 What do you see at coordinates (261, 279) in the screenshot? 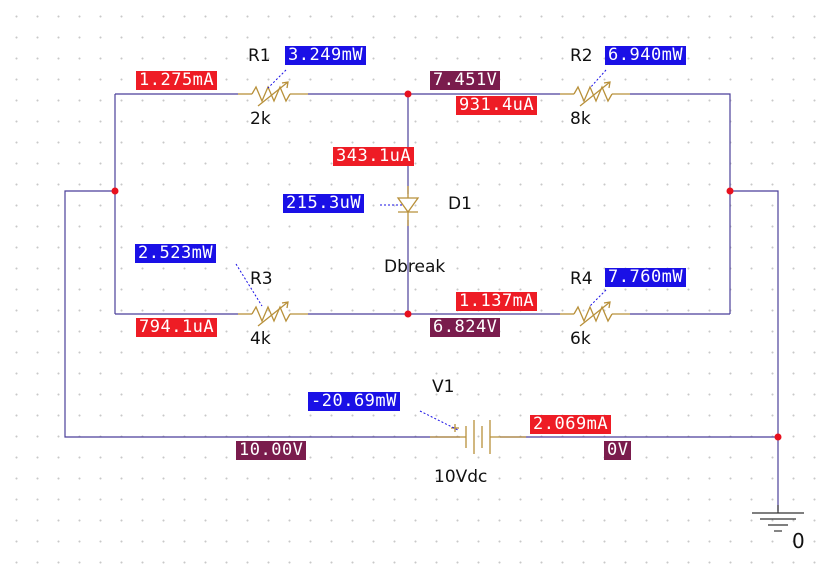
I see `r3-name: R3` at bounding box center [261, 279].